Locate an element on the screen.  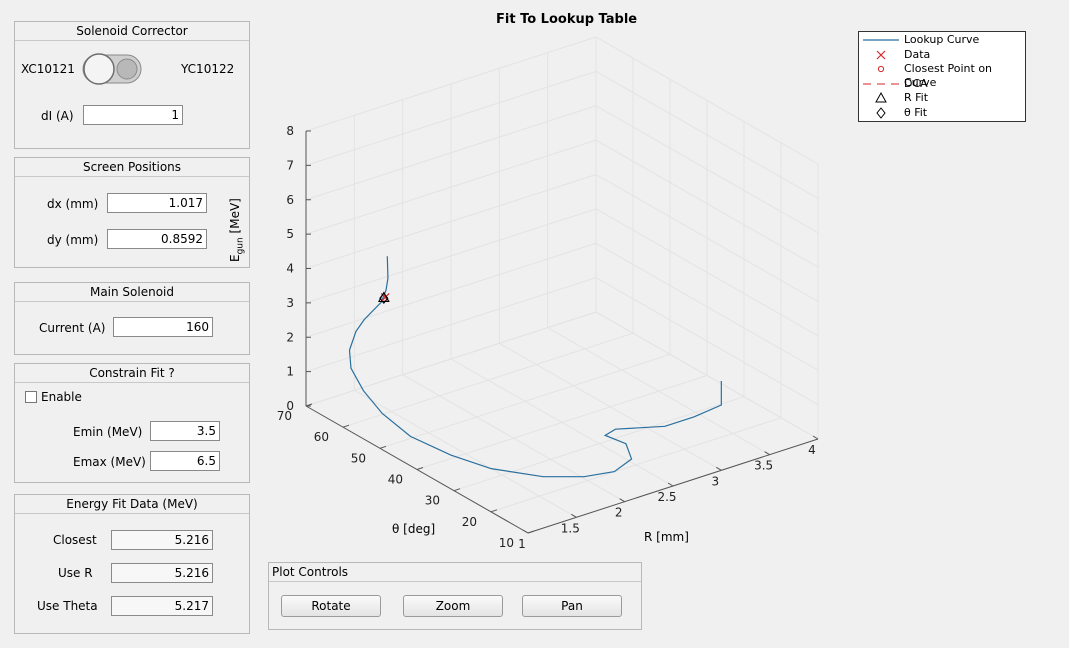
use-r-label: Use R is located at coordinates (75, 573).